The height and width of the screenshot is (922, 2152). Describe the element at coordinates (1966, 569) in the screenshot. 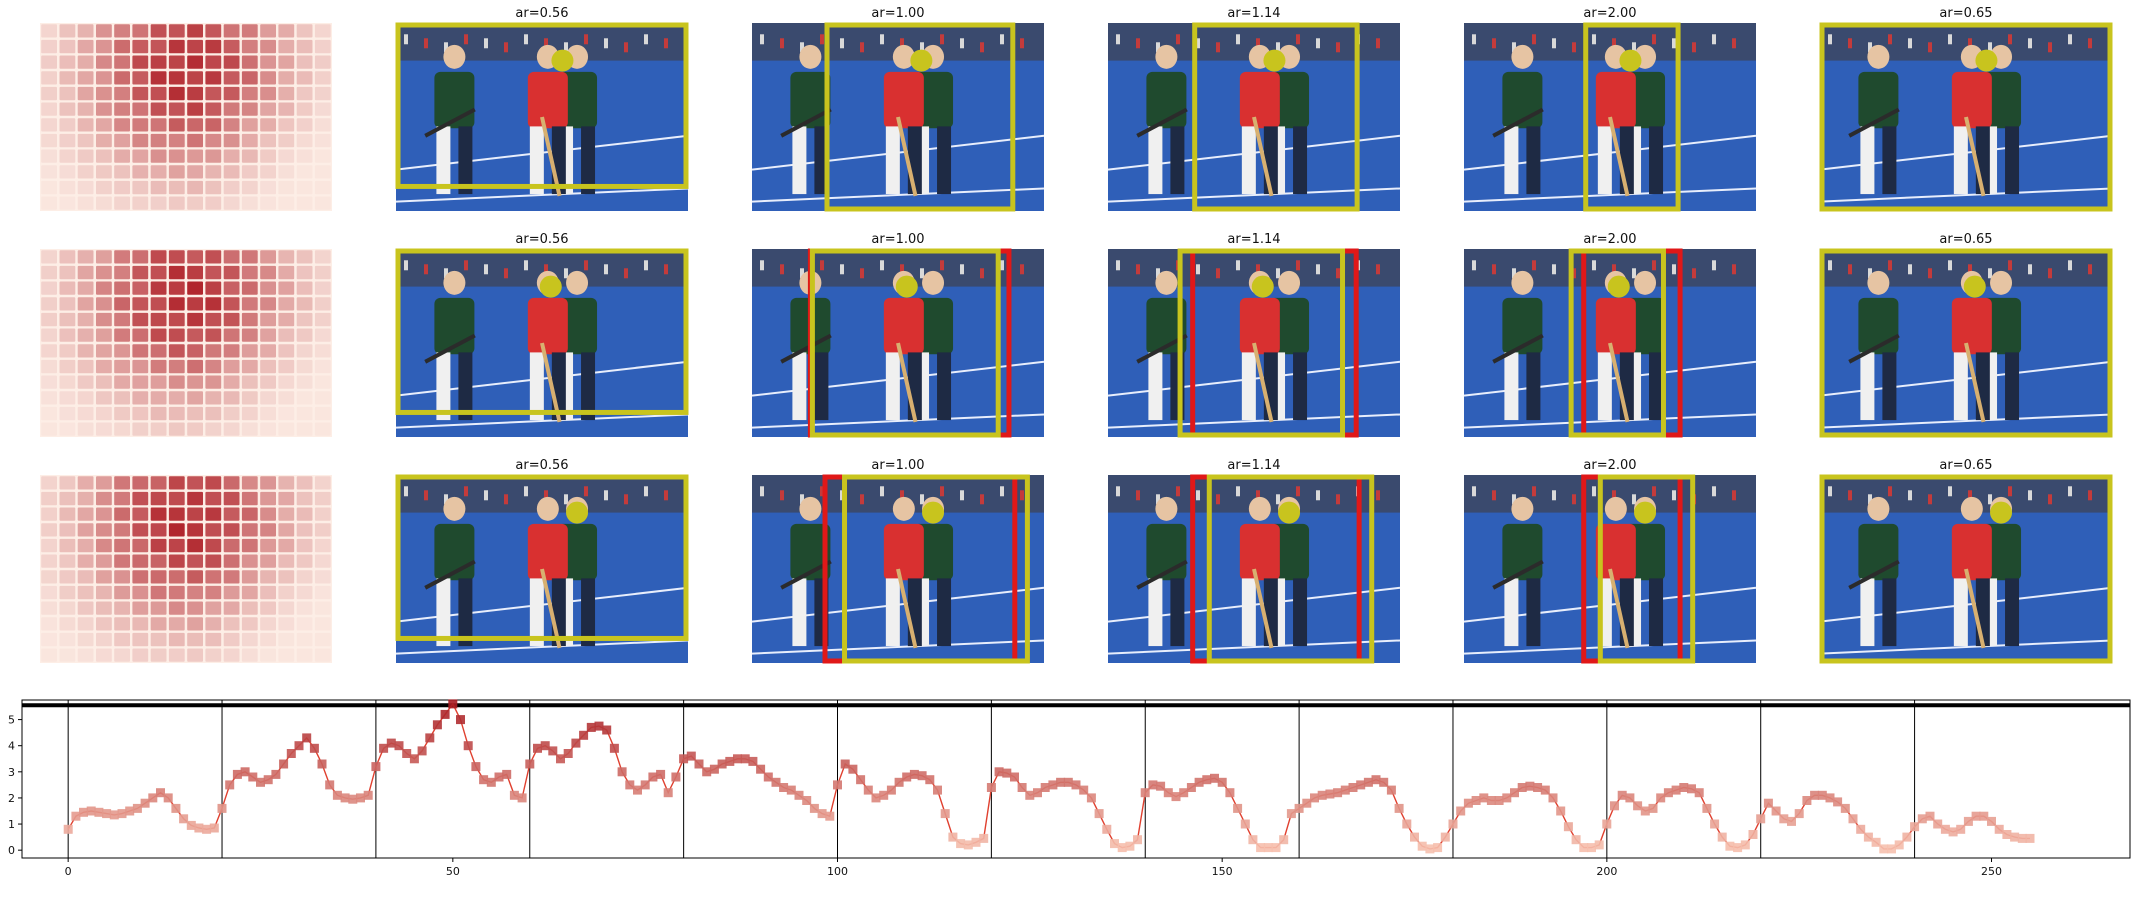

I see `hockey-photo` at that location.